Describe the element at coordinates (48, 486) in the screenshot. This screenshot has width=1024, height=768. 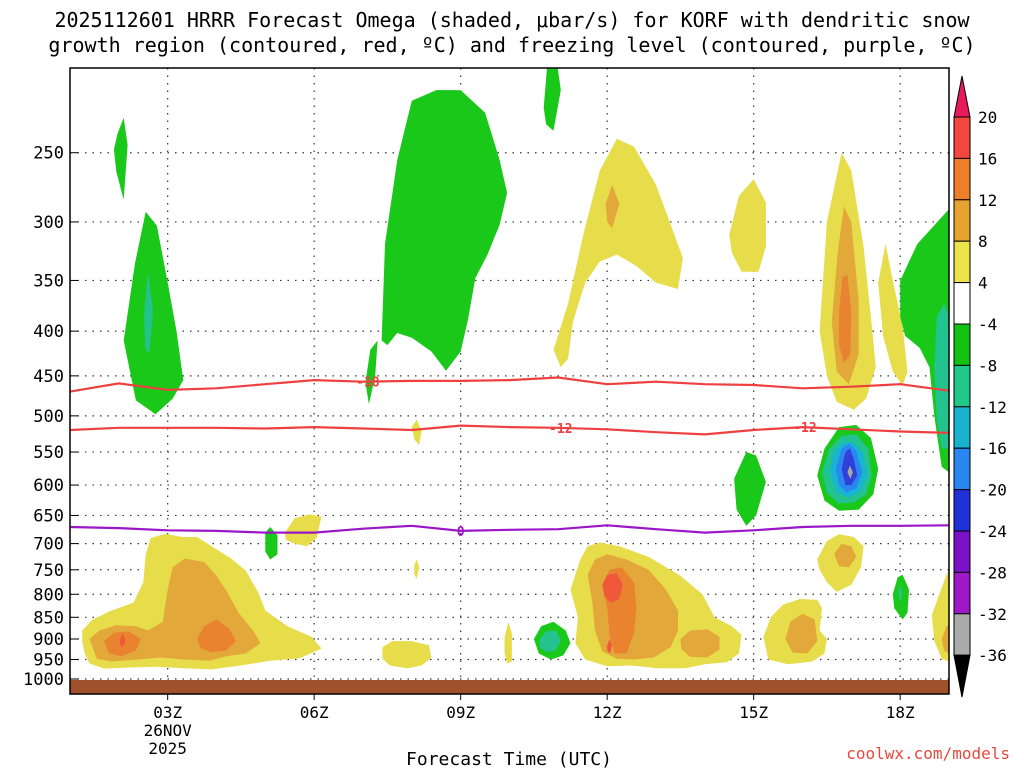
I see `y-tick-label: 600` at that location.